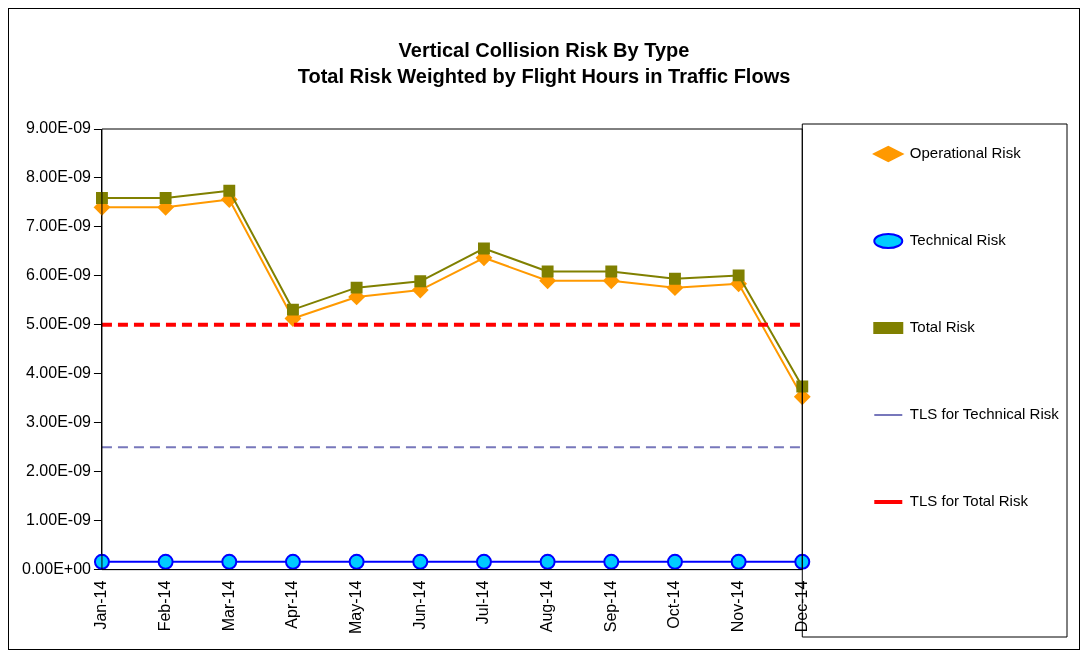 The height and width of the screenshot is (664, 1087). Describe the element at coordinates (59, 177) in the screenshot. I see `y-tick-label: 8.00E-09` at that location.